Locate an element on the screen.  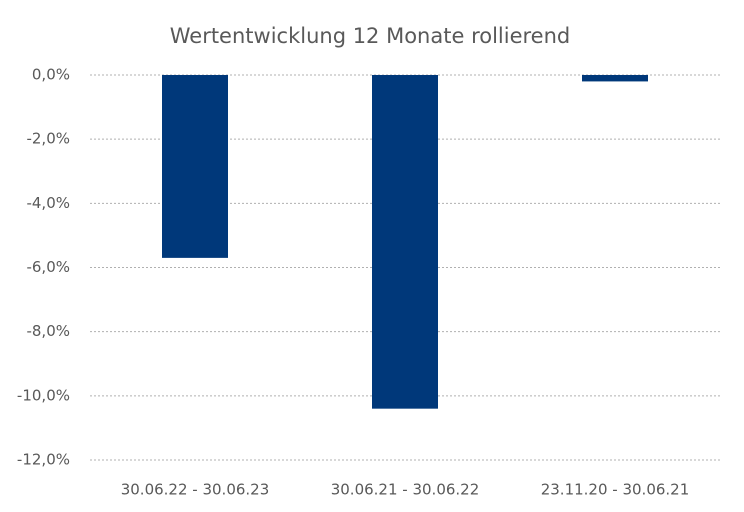
x-tick-label: 23.11.20 - 30.06.21 is located at coordinates (615, 490).